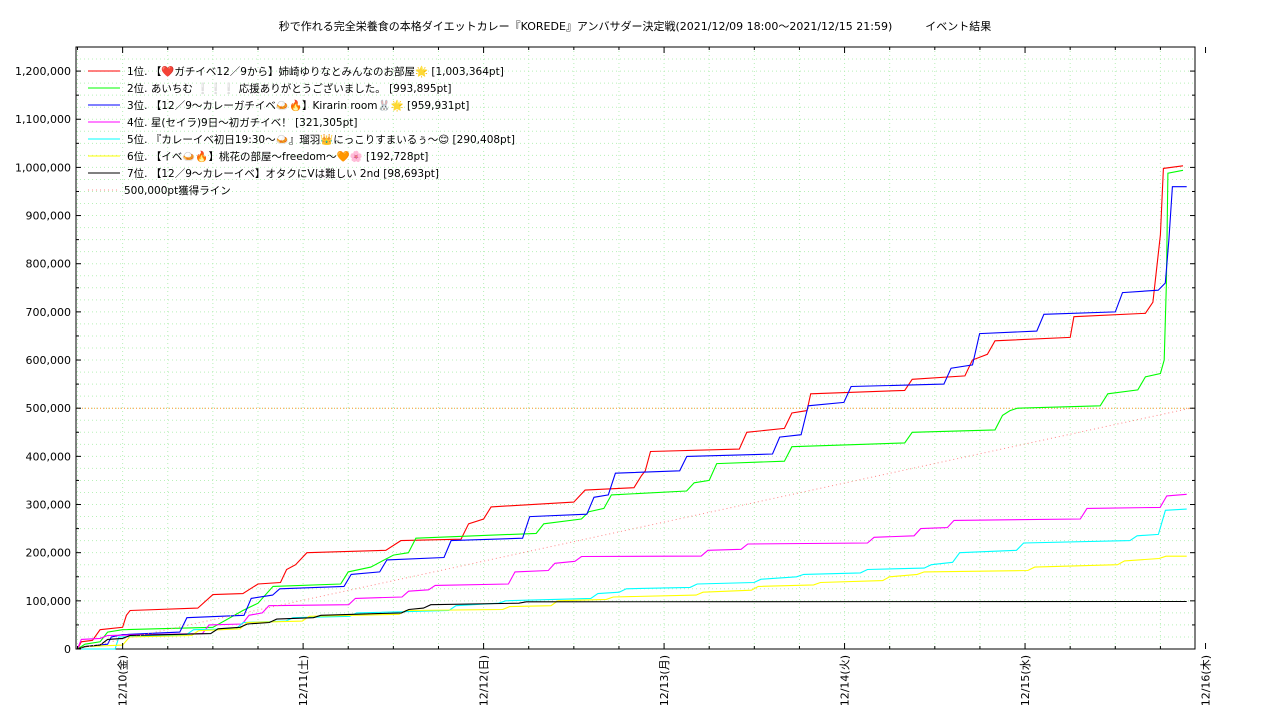  Describe the element at coordinates (49, 312) in the screenshot. I see `y-tick-label: 700,000` at that location.